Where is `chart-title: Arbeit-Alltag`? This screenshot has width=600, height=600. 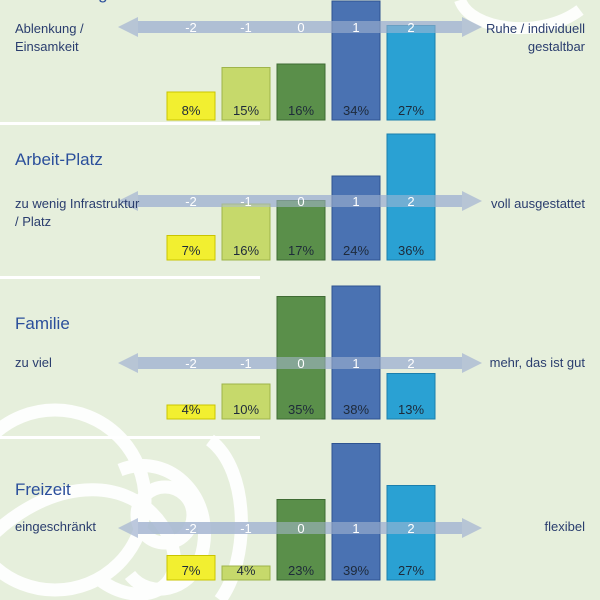 chart-title: Arbeit-Alltag is located at coordinates (61, 2).